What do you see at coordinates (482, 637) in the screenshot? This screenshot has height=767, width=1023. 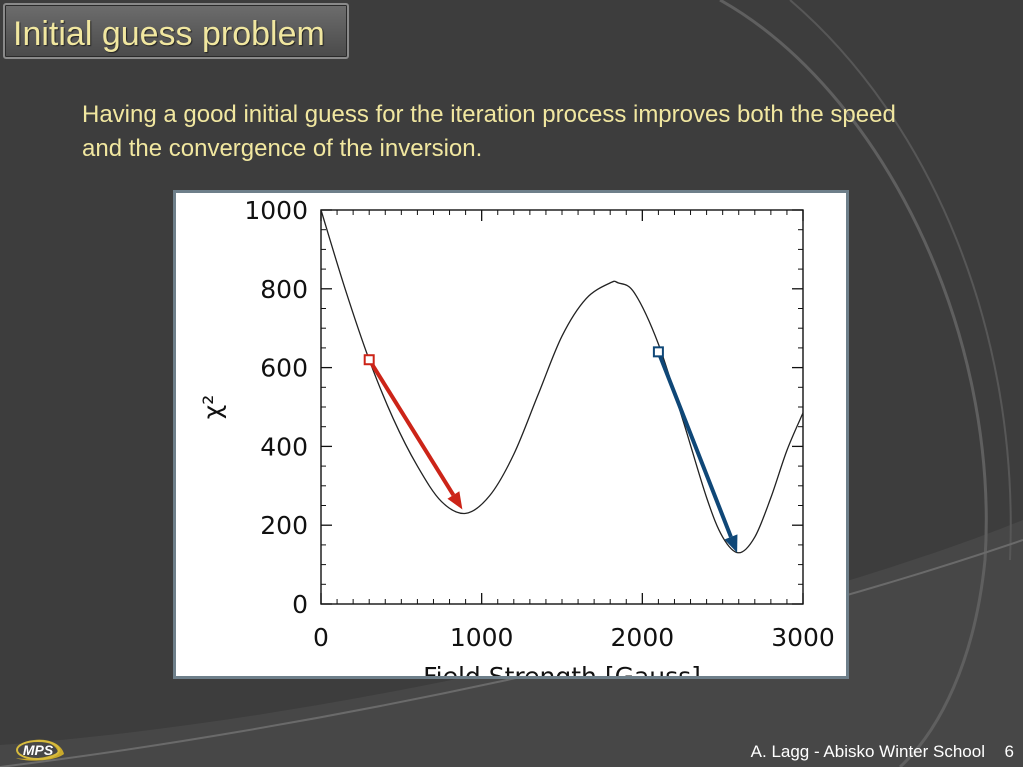 I see `x-tick-label: 1000` at bounding box center [482, 637].